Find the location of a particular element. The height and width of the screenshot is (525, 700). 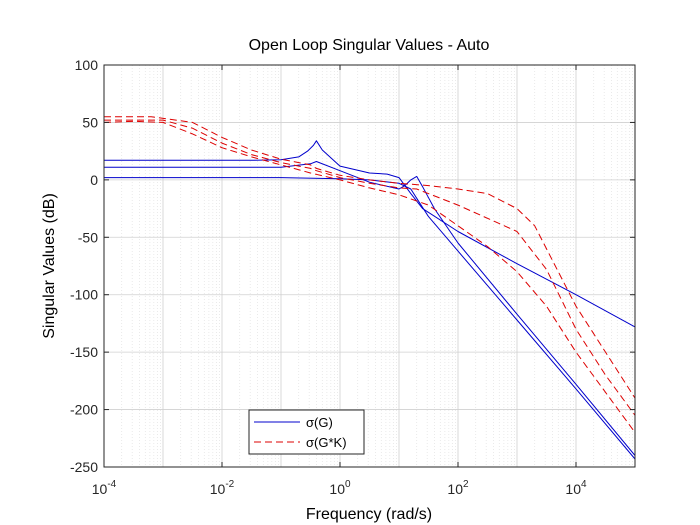

y-tick-label: -150 is located at coordinates (84, 352).